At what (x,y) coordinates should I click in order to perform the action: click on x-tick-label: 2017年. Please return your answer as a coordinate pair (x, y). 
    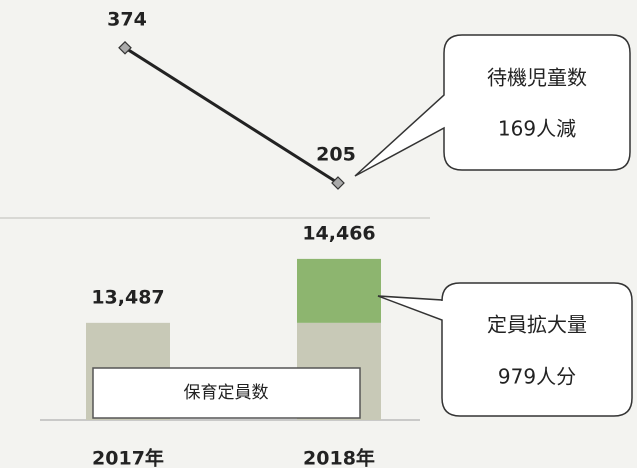
    Looking at the image, I should click on (128, 457).